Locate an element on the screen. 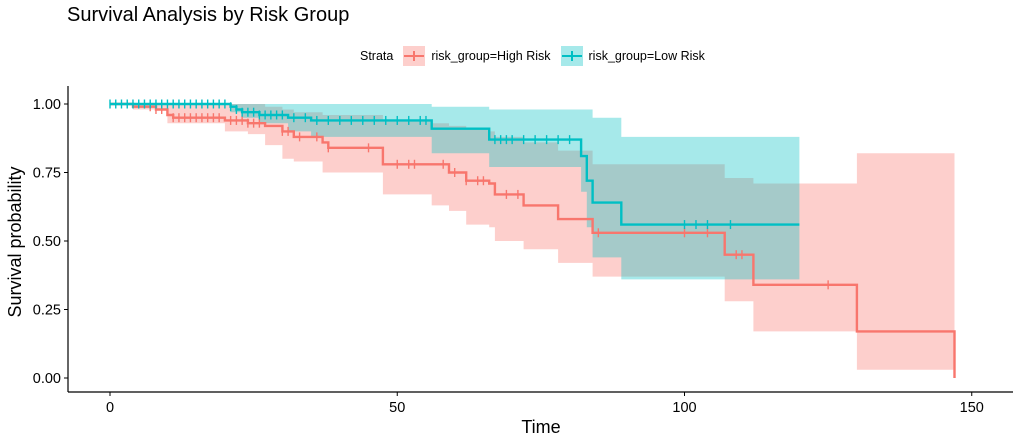 The width and height of the screenshot is (1024, 444). legend-title: Strata is located at coordinates (377, 56).